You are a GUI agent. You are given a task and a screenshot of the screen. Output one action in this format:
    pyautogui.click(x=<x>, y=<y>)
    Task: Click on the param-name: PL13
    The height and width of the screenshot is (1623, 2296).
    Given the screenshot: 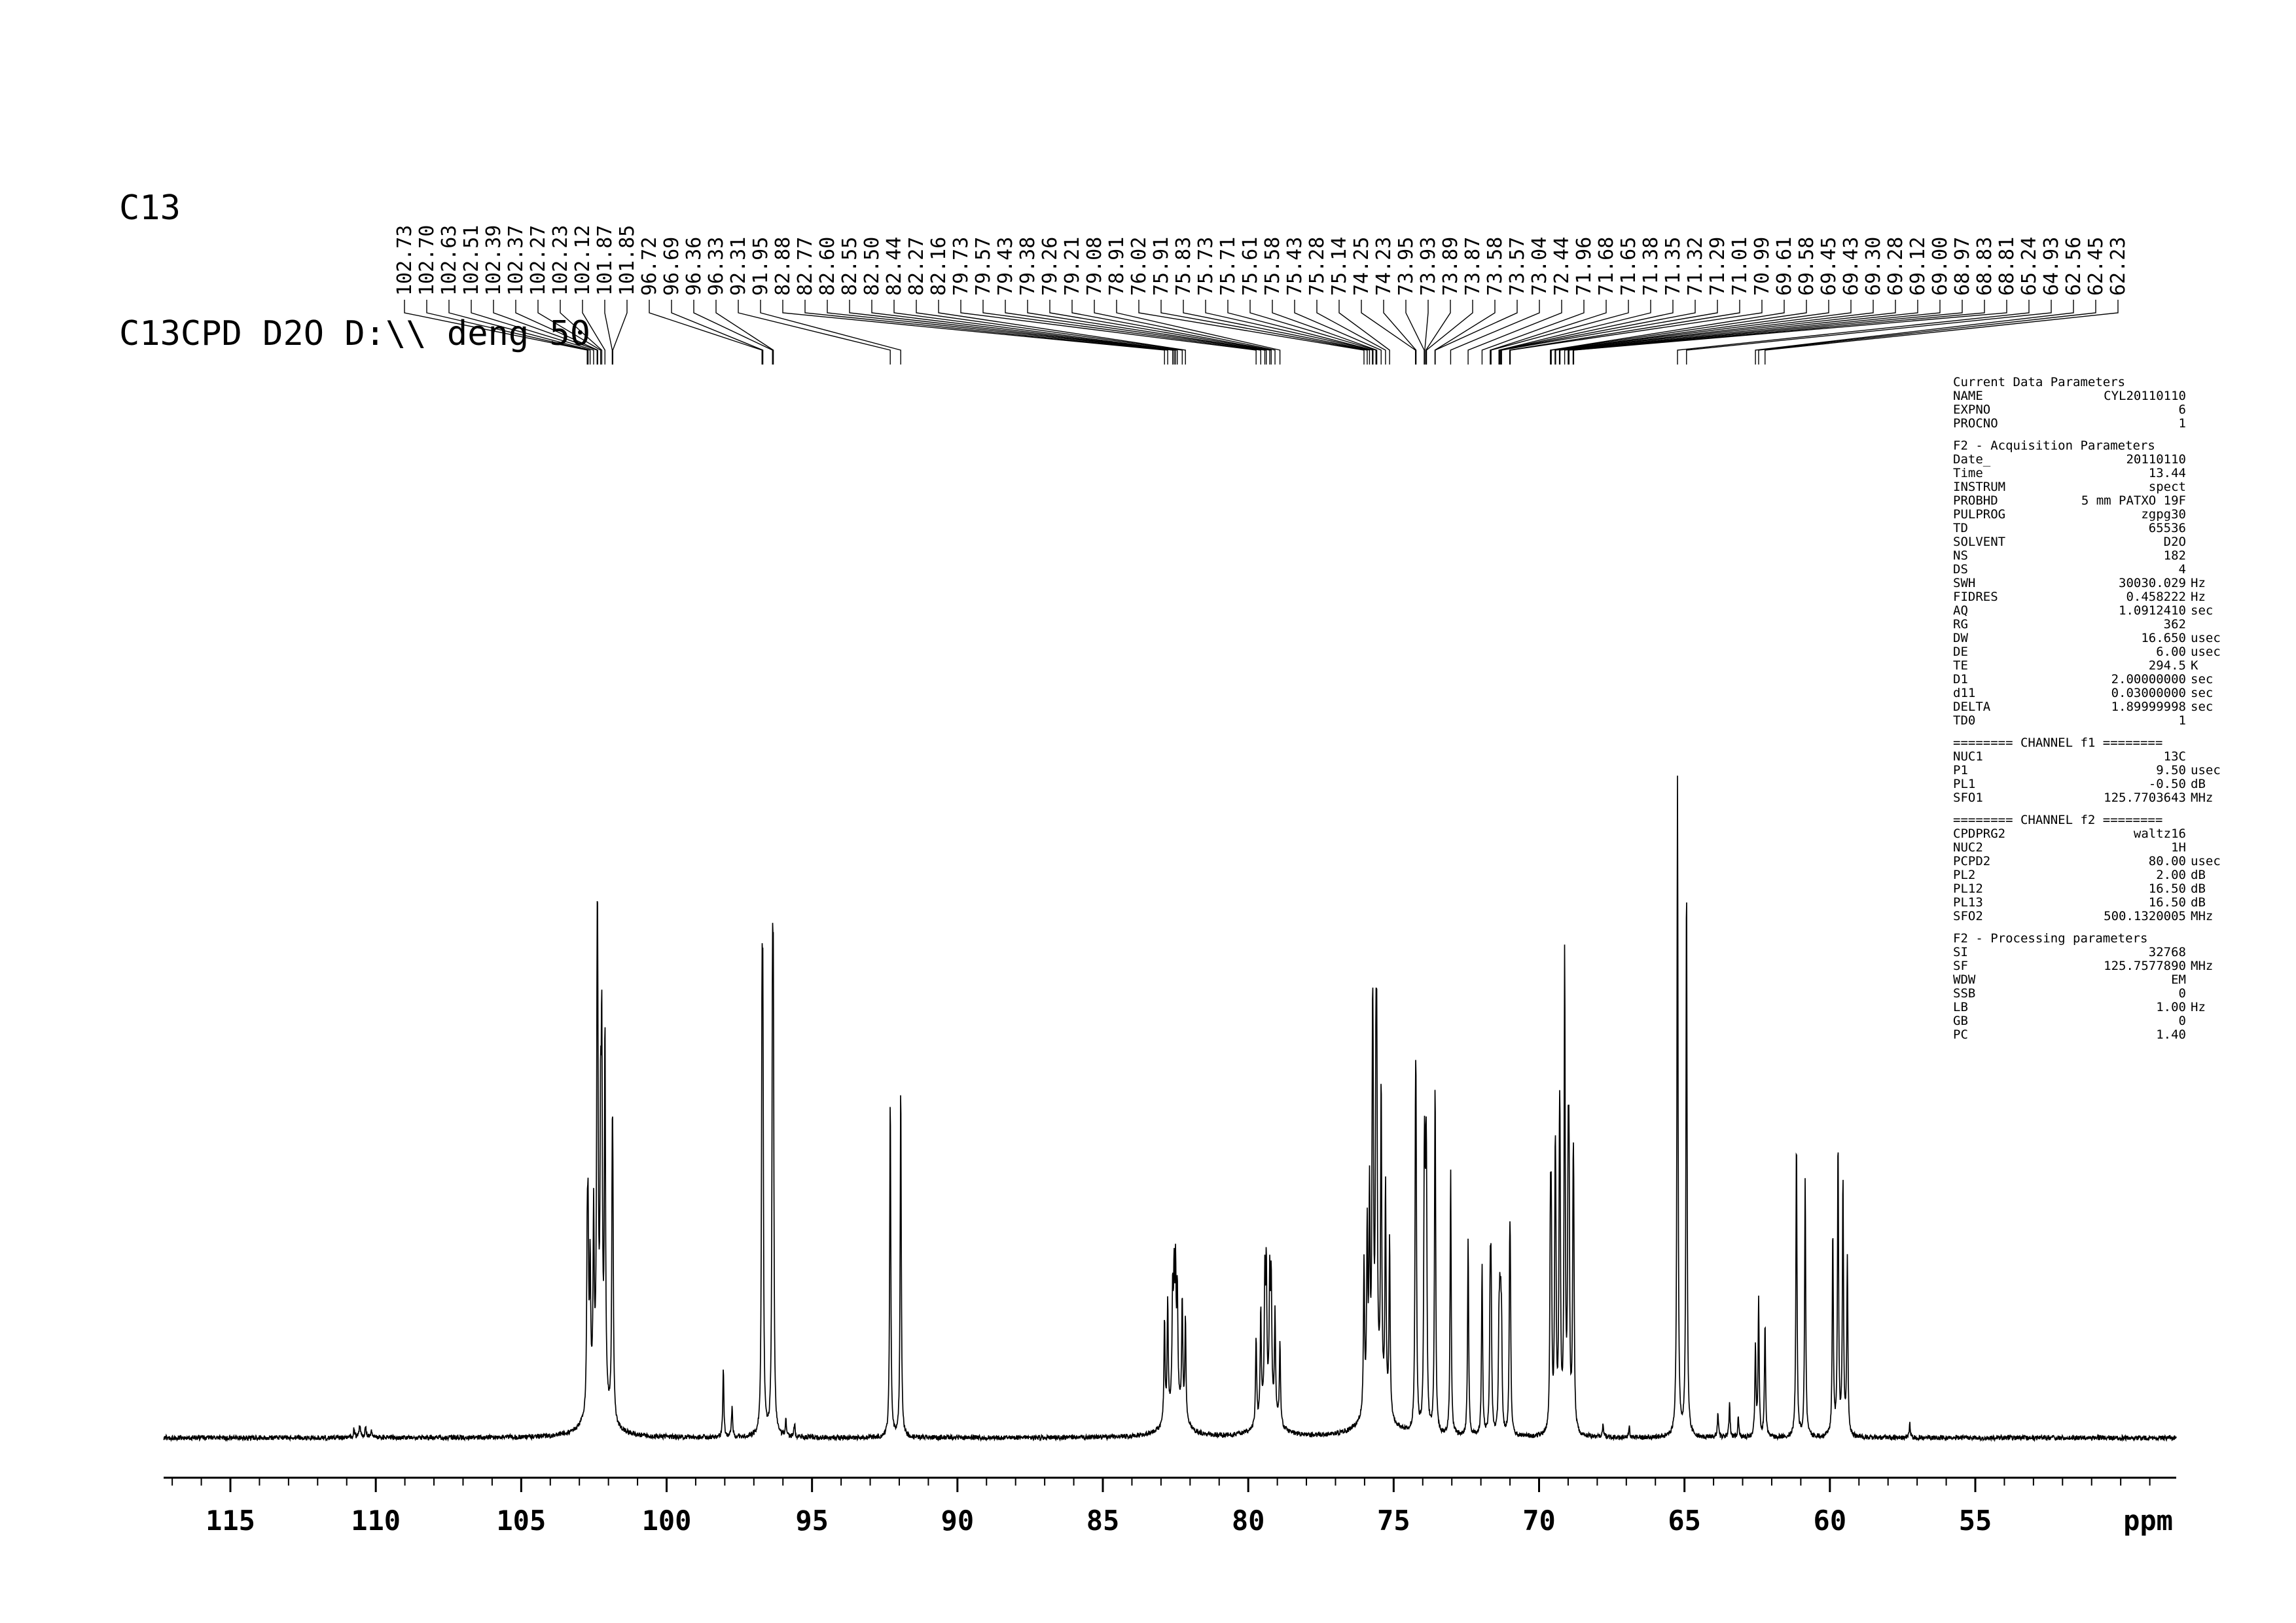 What is the action you would take?
    pyautogui.click(x=1968, y=903)
    